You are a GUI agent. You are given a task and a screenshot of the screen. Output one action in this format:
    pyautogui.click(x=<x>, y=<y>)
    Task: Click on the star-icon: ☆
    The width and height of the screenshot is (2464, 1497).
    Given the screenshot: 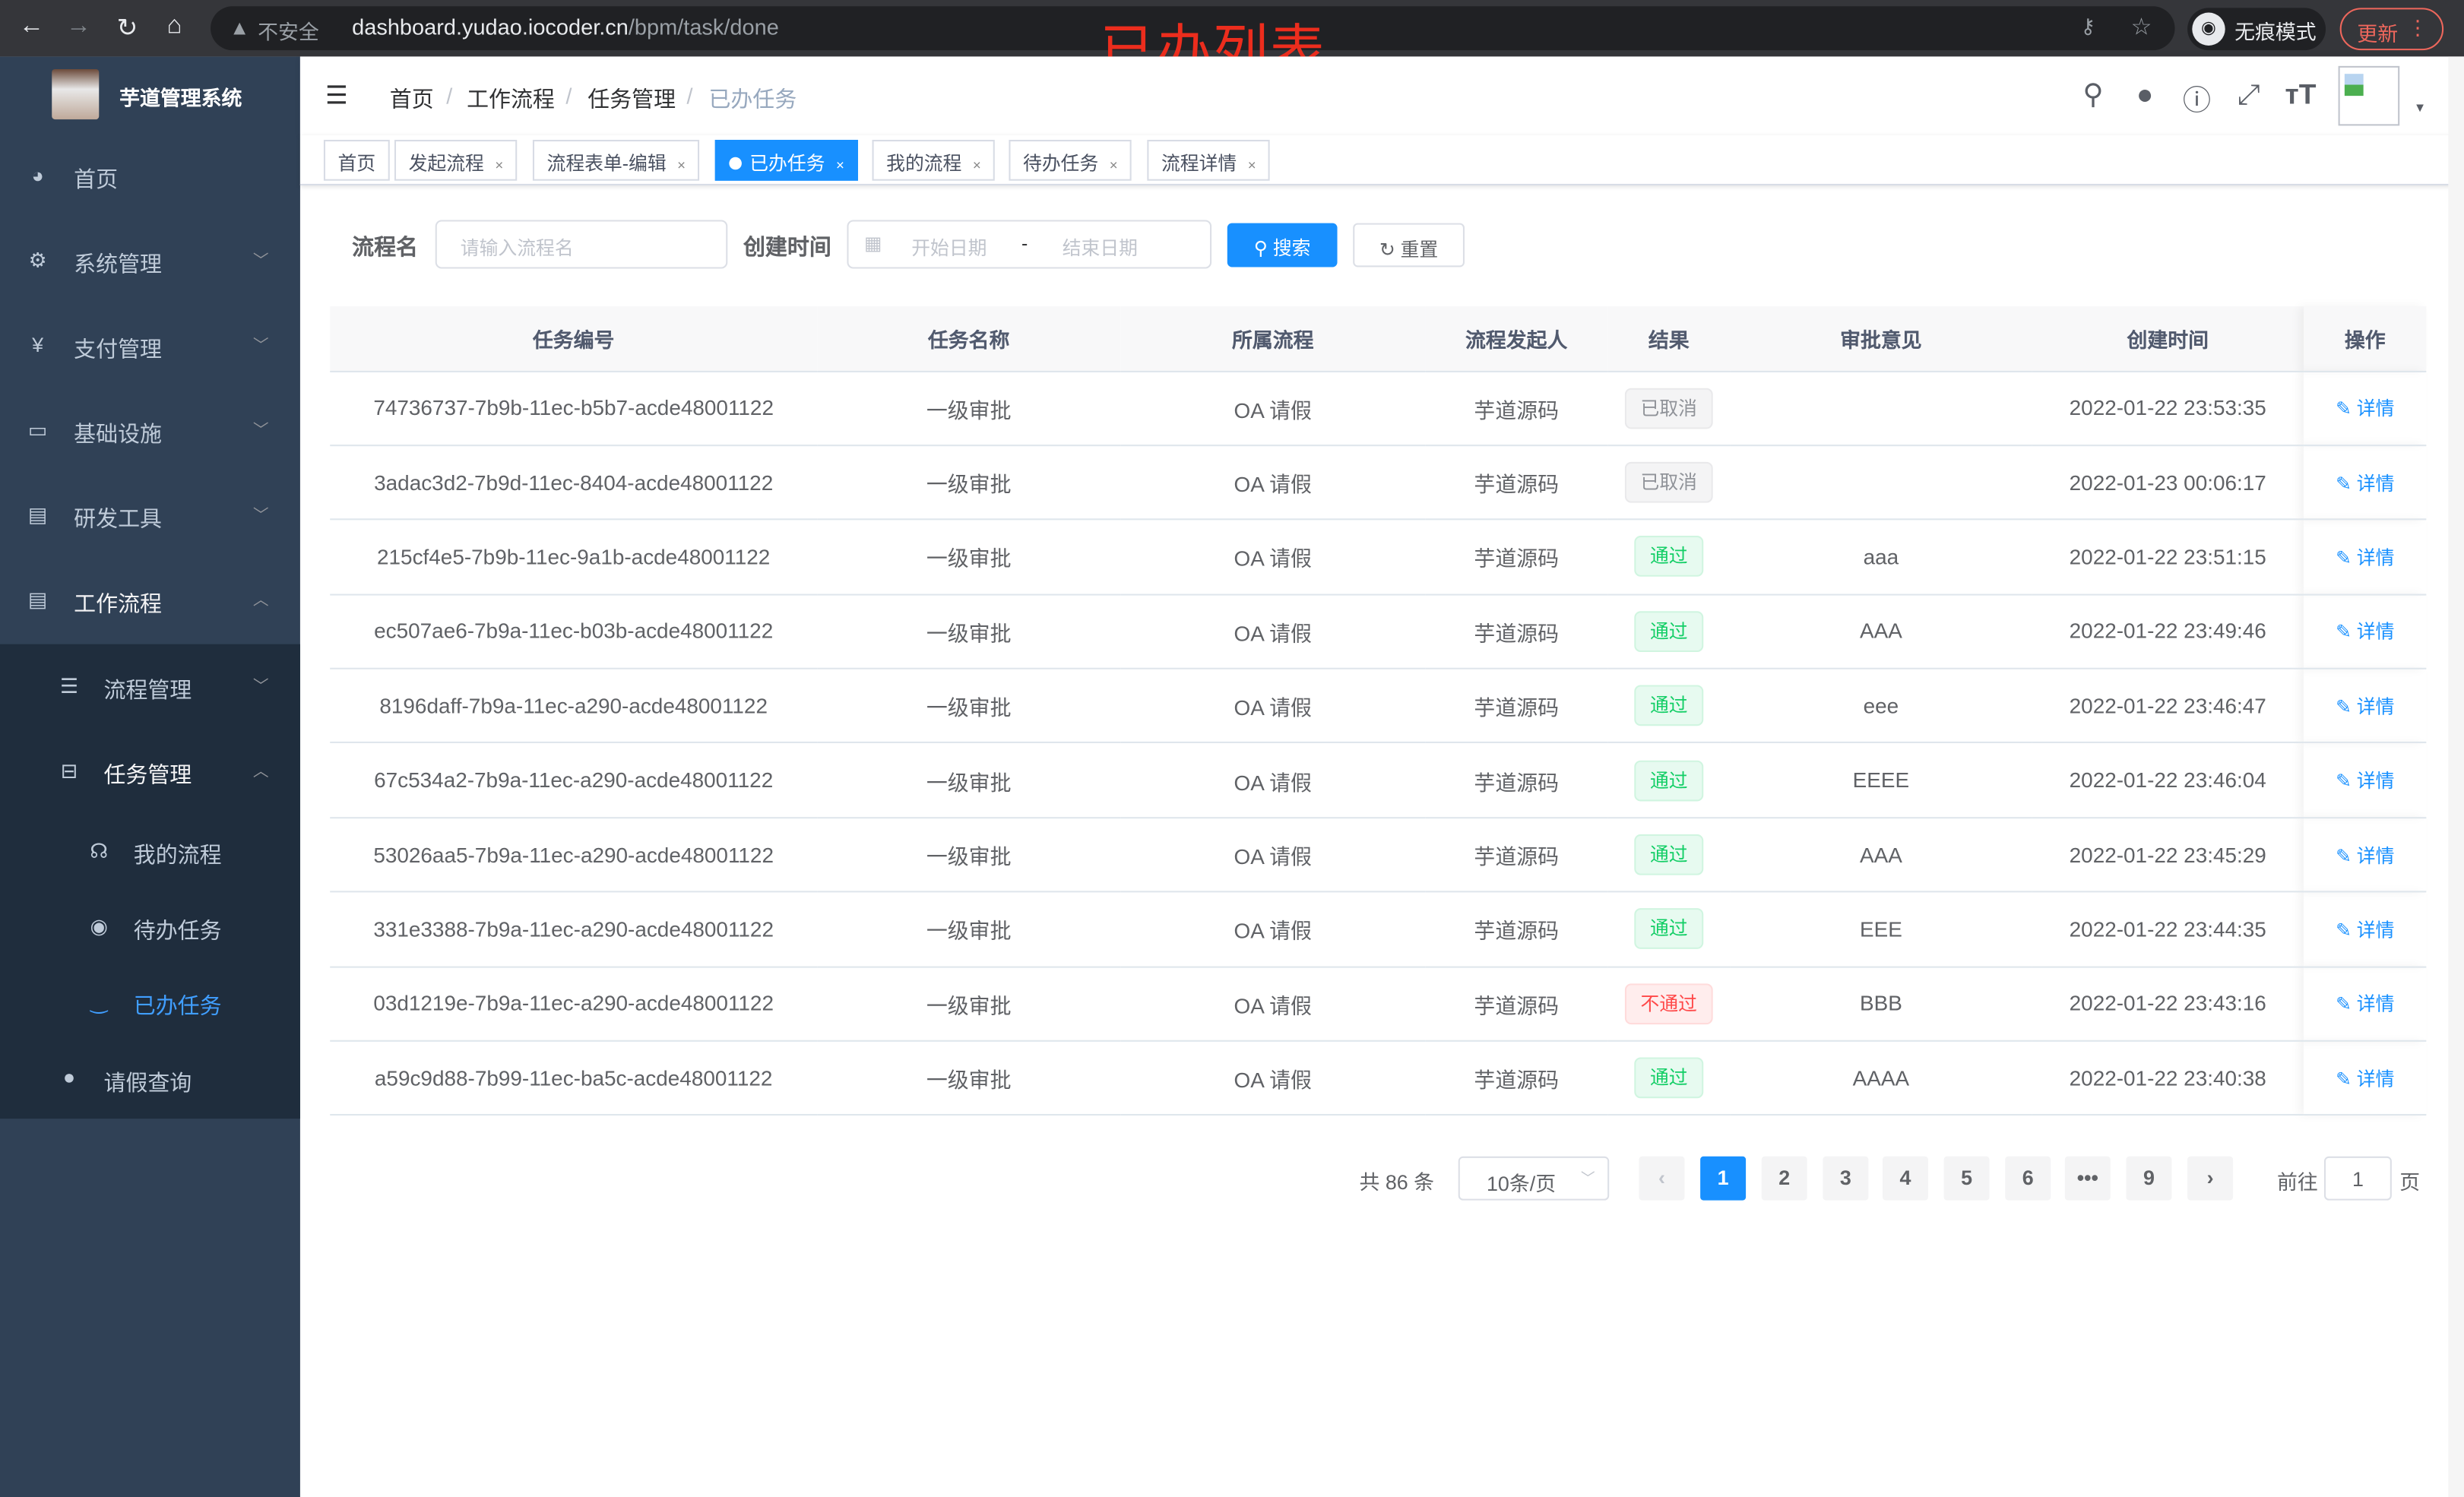 What is the action you would take?
    pyautogui.click(x=2141, y=28)
    